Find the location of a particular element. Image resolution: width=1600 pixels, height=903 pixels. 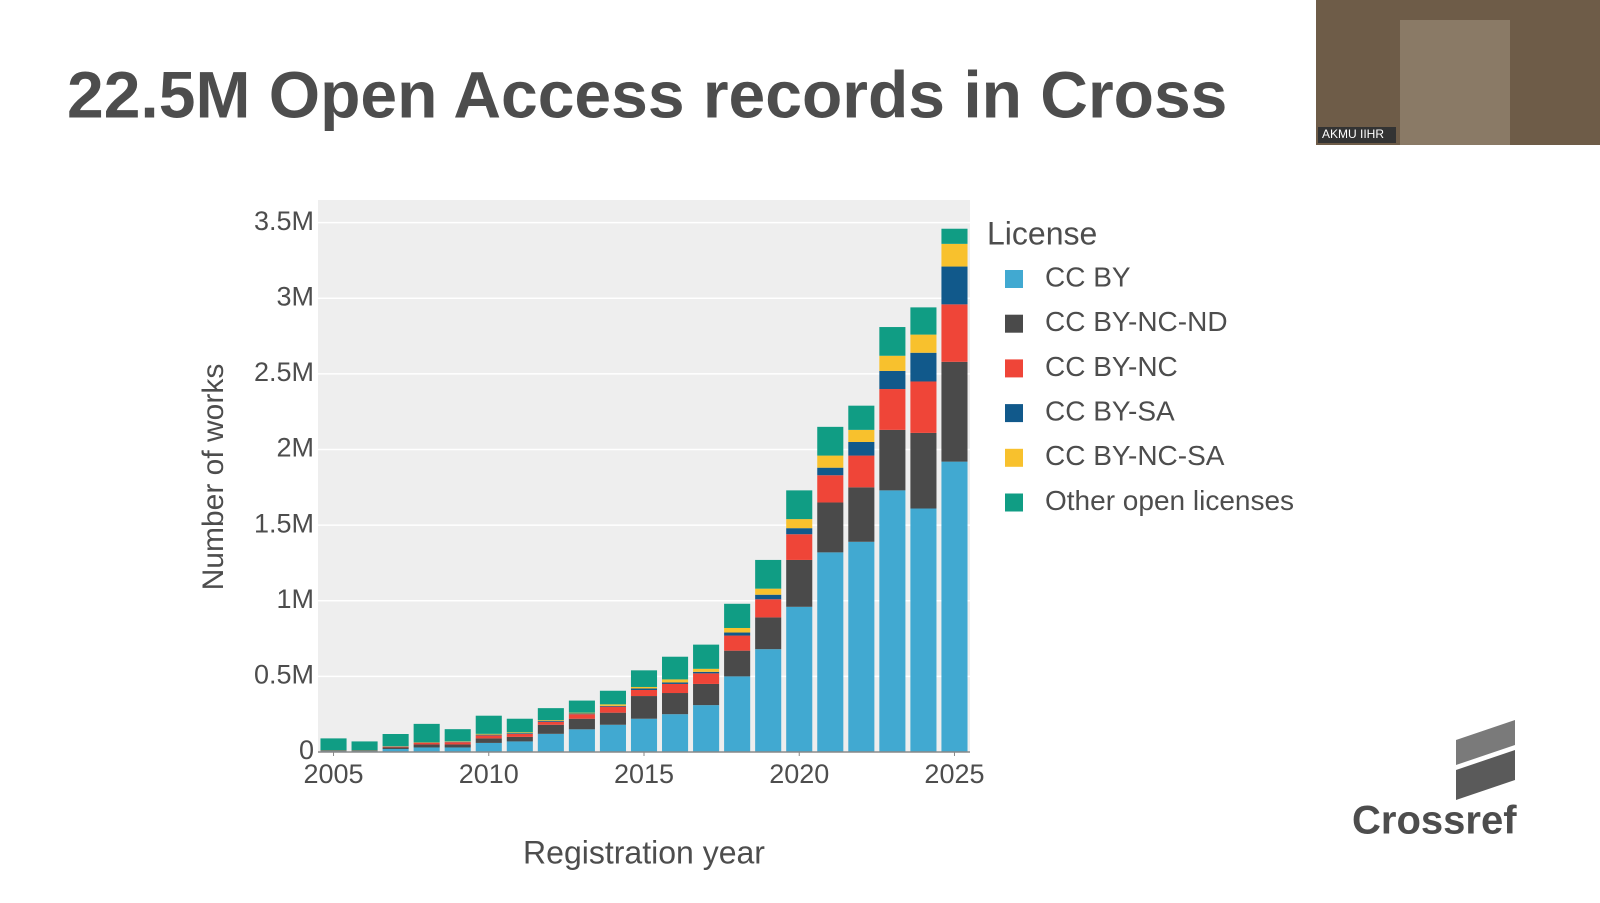

y-tick-label: 1.5M is located at coordinates (284, 523).